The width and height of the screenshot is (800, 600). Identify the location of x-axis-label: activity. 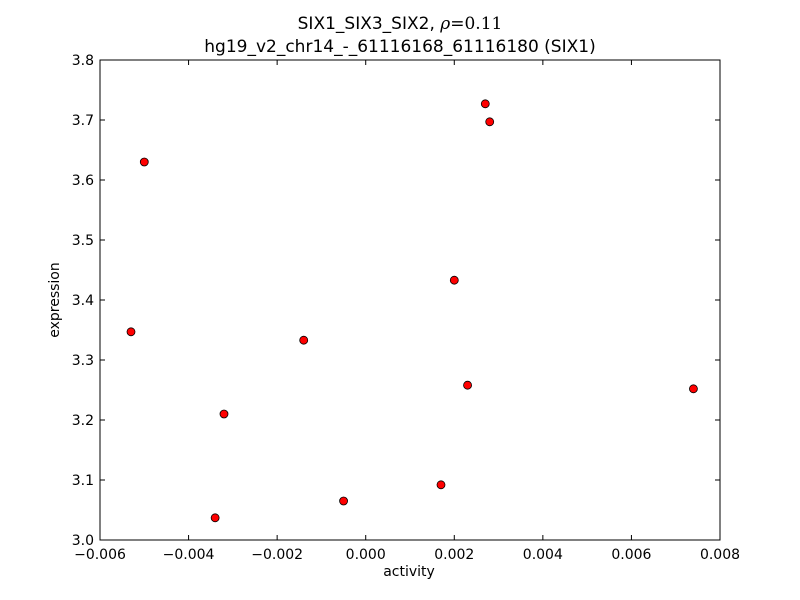
(409, 572).